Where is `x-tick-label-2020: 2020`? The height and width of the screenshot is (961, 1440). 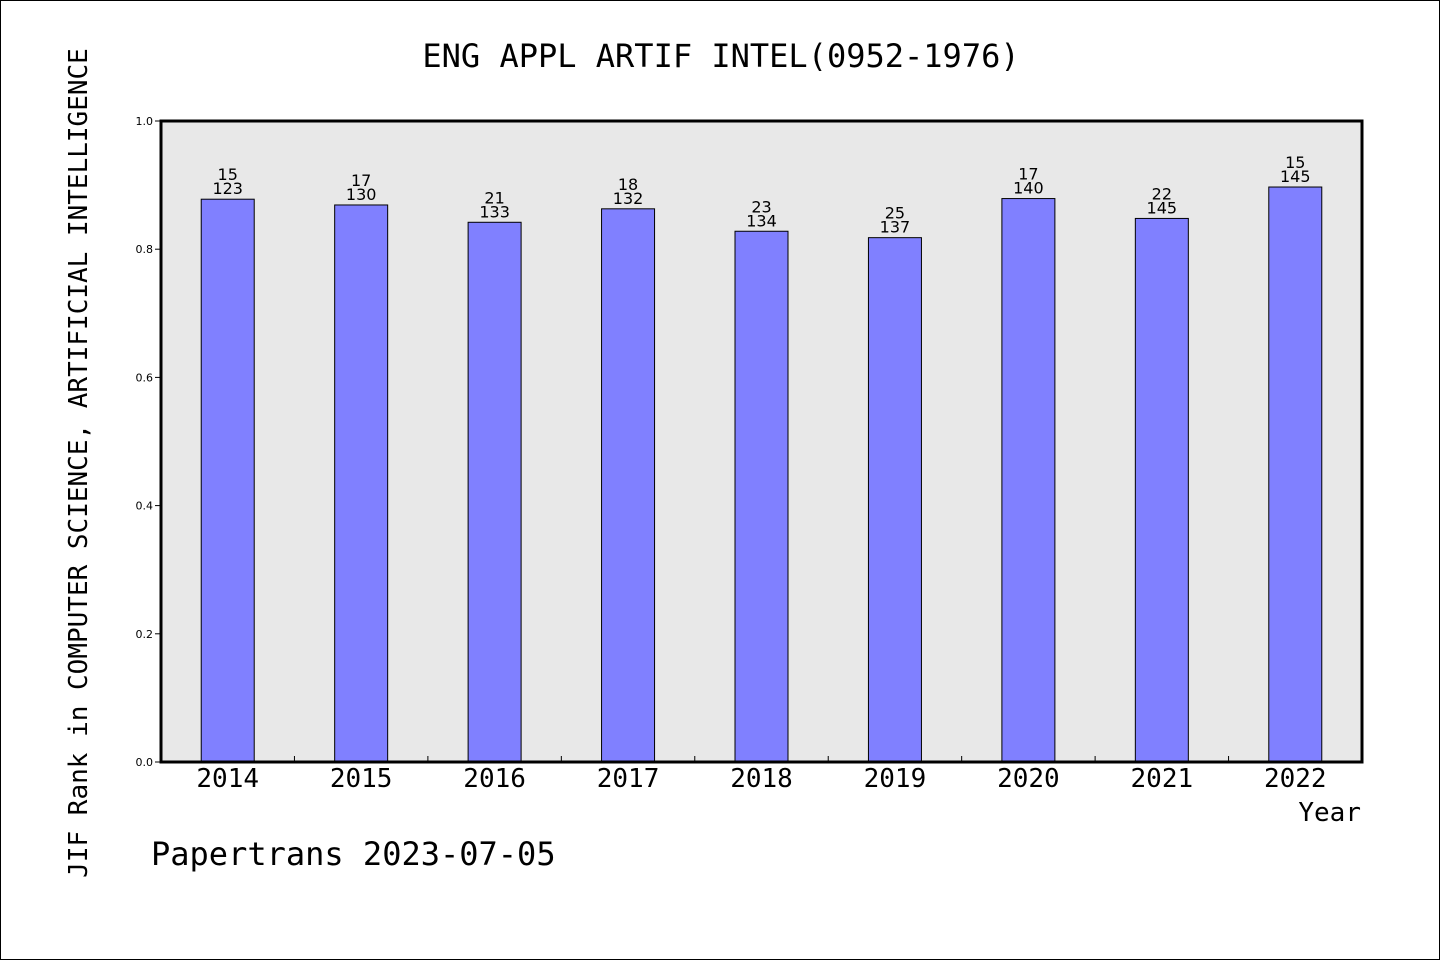 x-tick-label-2020: 2020 is located at coordinates (1028, 779).